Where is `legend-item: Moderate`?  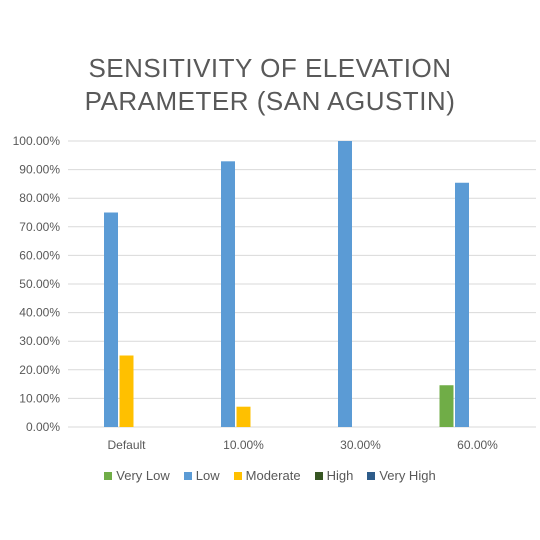 legend-item: Moderate is located at coordinates (267, 475).